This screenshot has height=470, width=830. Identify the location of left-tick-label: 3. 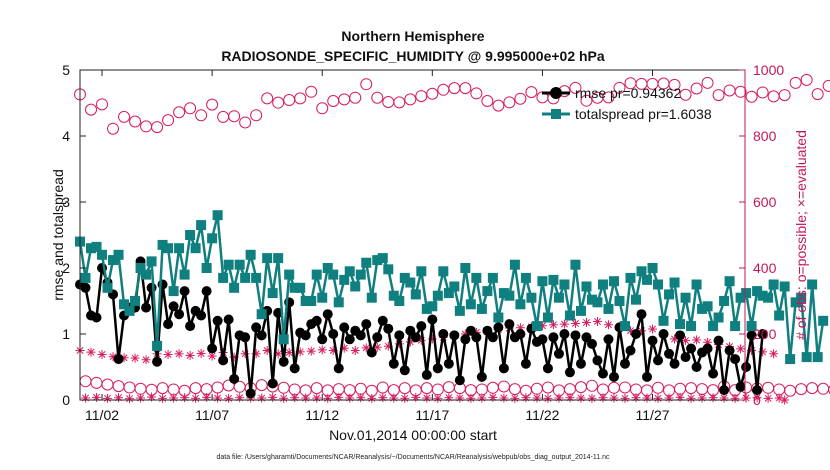
(66, 202).